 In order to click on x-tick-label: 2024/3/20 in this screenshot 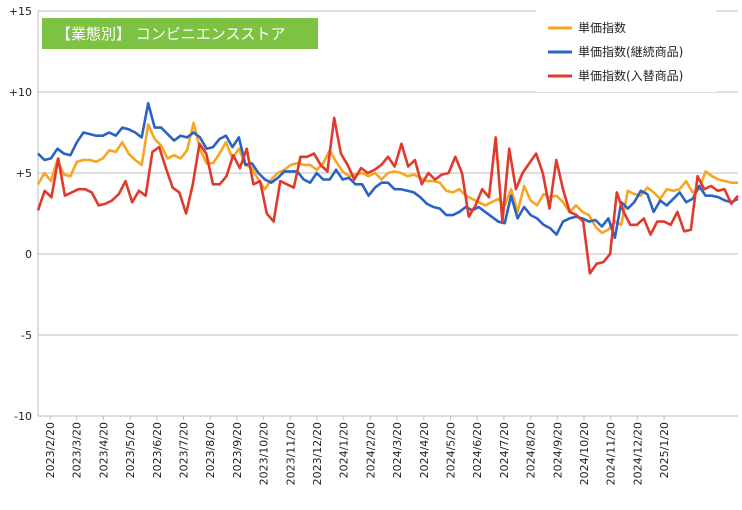, I will do `click(397, 450)`.